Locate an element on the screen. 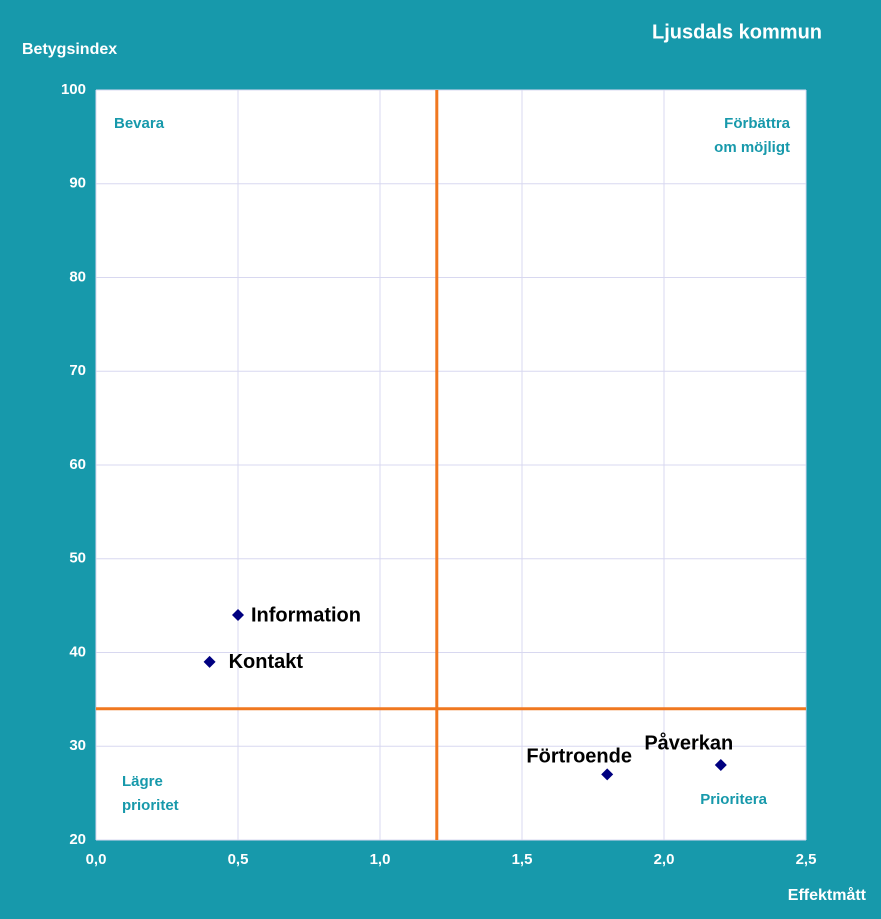 The image size is (881, 919). quadrant-label: Bevara is located at coordinates (139, 123).